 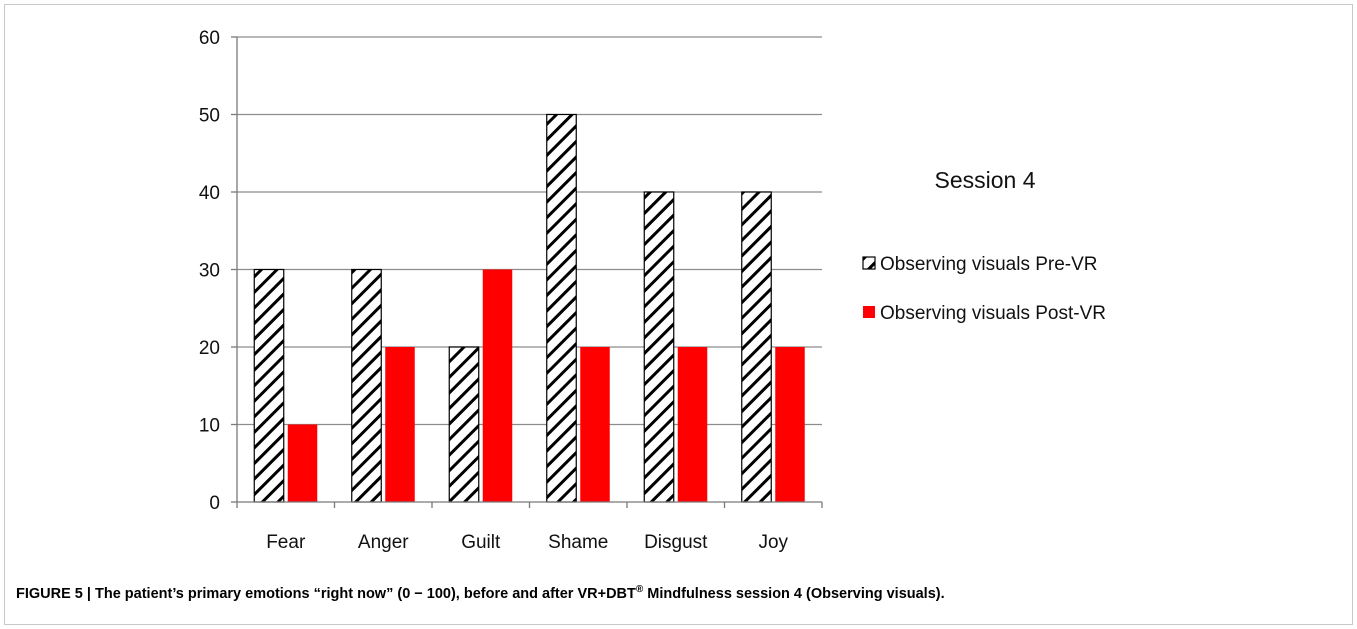 I want to click on bar-post-vr-guilt, so click(x=497, y=385).